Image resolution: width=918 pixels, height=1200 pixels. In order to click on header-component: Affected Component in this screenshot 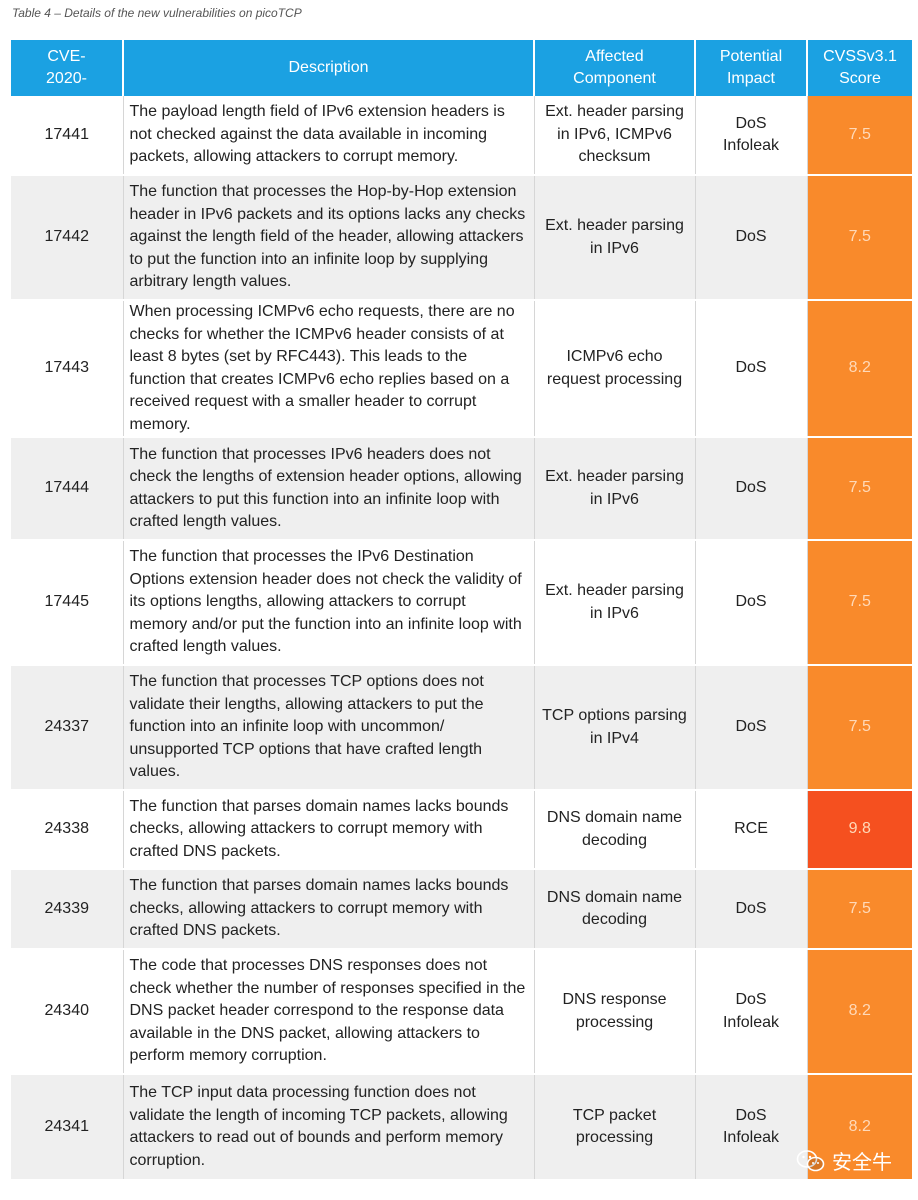, I will do `click(615, 68)`.